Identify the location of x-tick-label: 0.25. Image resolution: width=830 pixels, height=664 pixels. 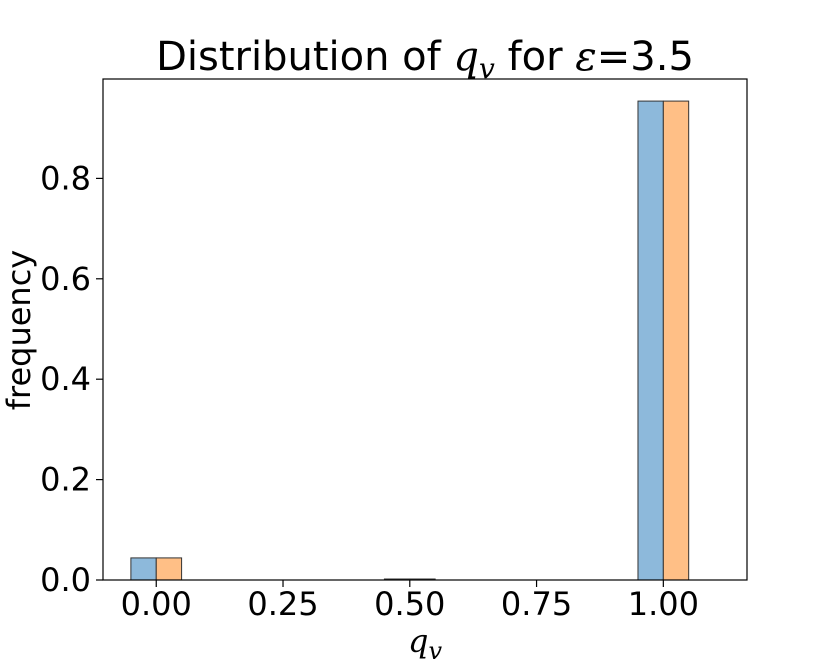
(282, 604).